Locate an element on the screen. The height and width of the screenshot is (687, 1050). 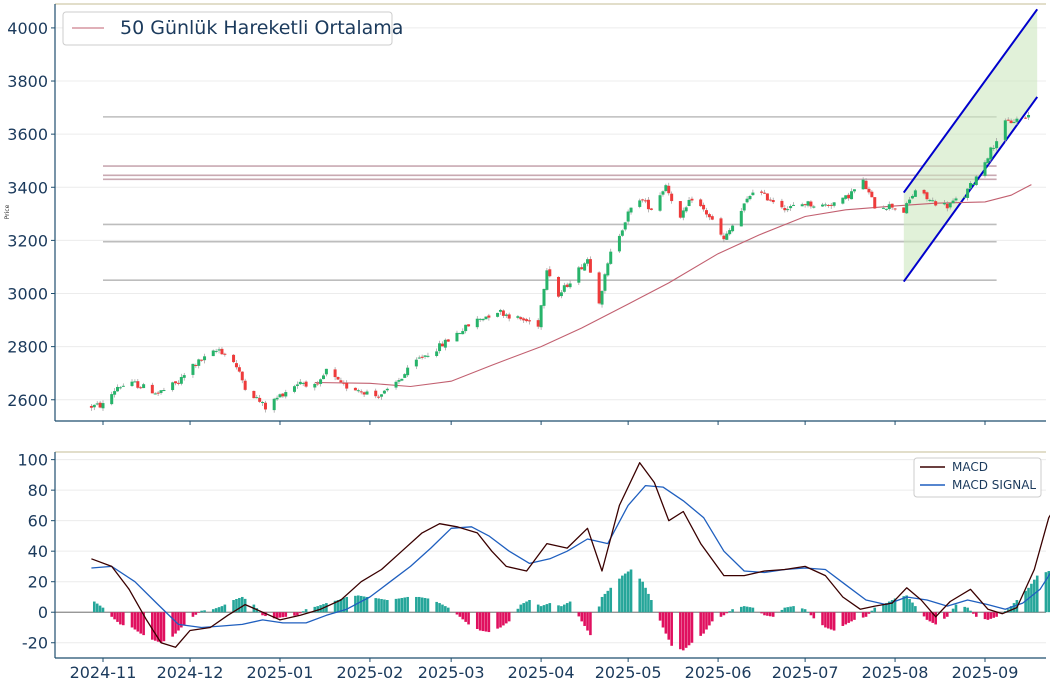
legend-signal-label: MACD SIGNAL is located at coordinates (994, 485).